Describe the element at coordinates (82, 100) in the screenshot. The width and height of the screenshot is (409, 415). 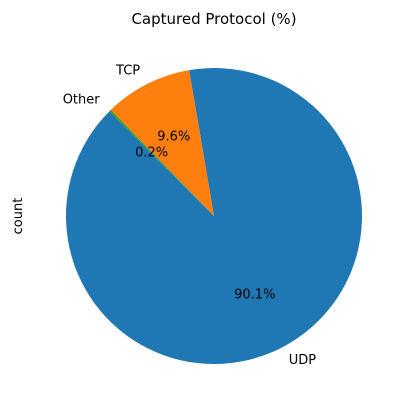
I see `slice-label-other: Other` at that location.